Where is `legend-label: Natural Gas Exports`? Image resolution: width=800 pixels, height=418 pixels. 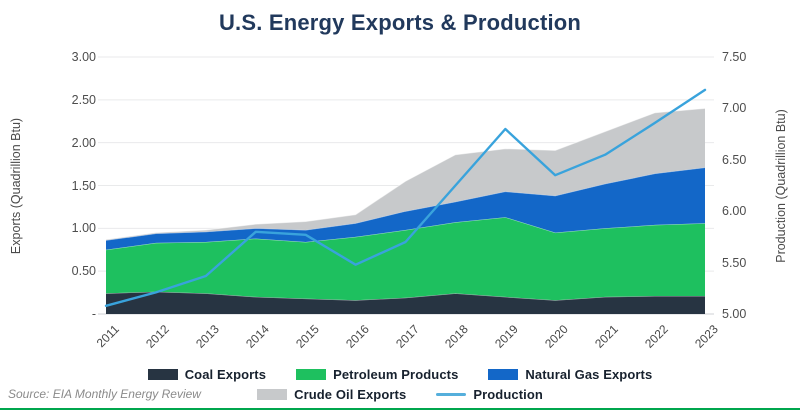 legend-label: Natural Gas Exports is located at coordinates (589, 374).